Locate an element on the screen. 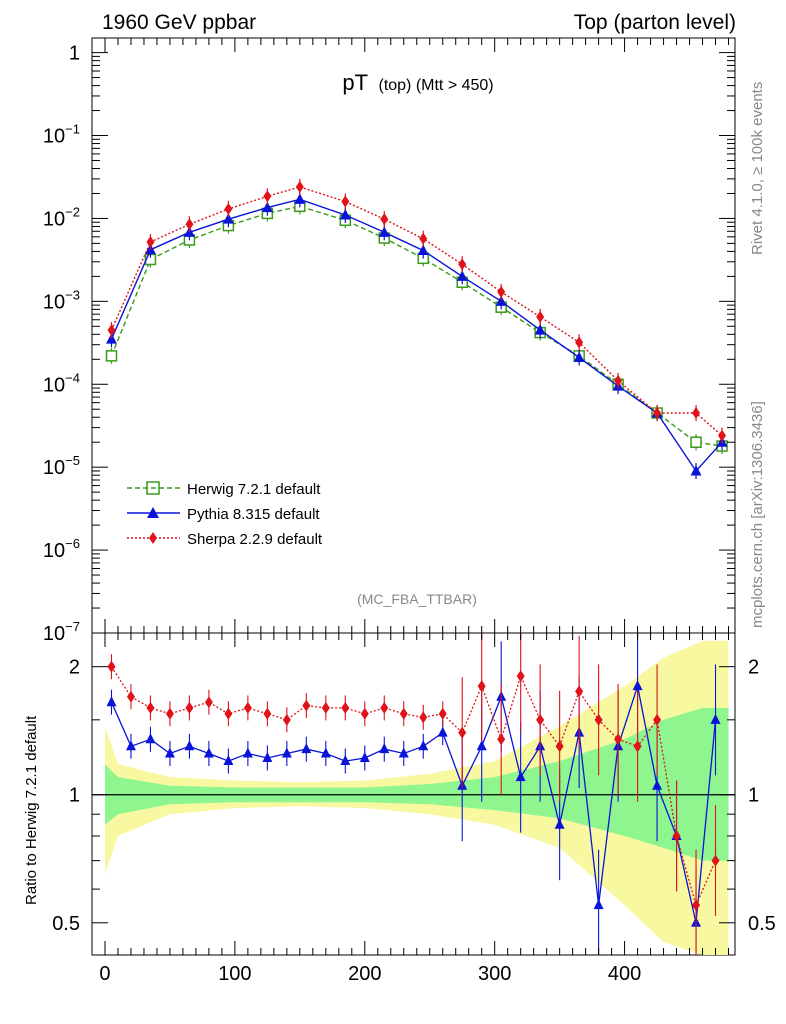  y-tick-label: 10⁻⁶ is located at coordinates (61, 549).